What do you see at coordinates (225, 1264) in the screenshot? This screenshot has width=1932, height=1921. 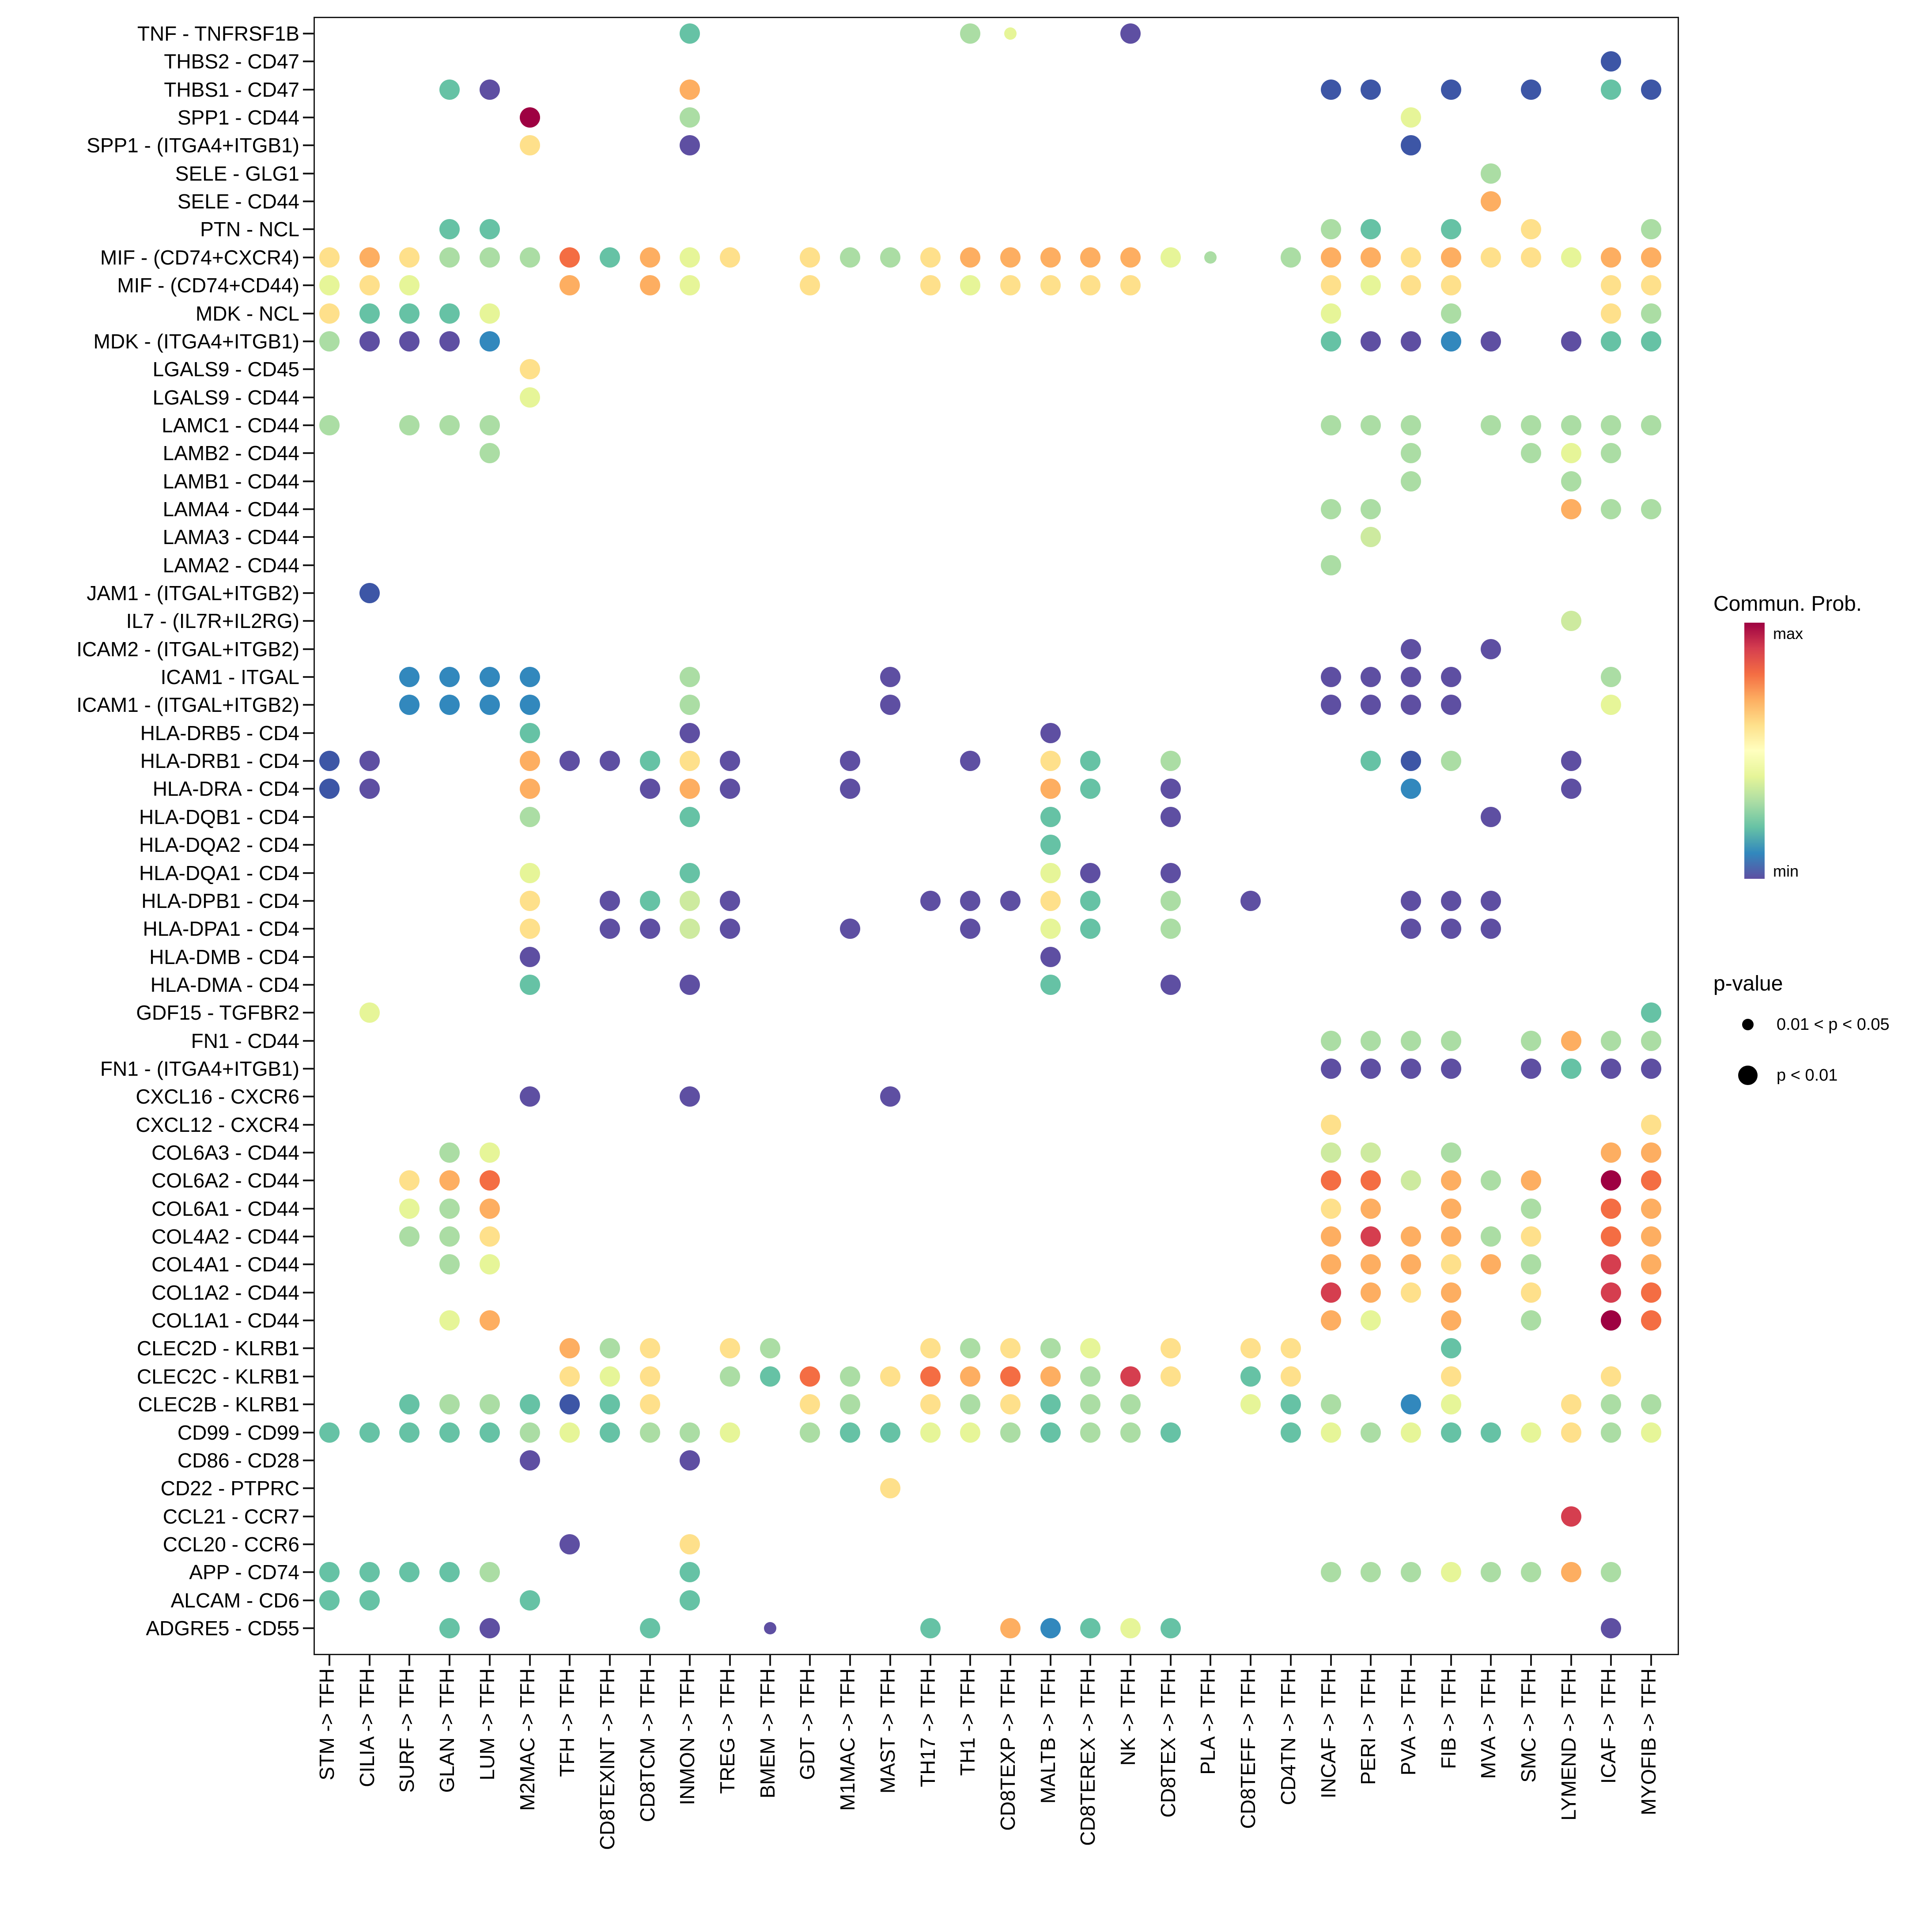 I see `y-axis-label: COL4A1 - CD44` at bounding box center [225, 1264].